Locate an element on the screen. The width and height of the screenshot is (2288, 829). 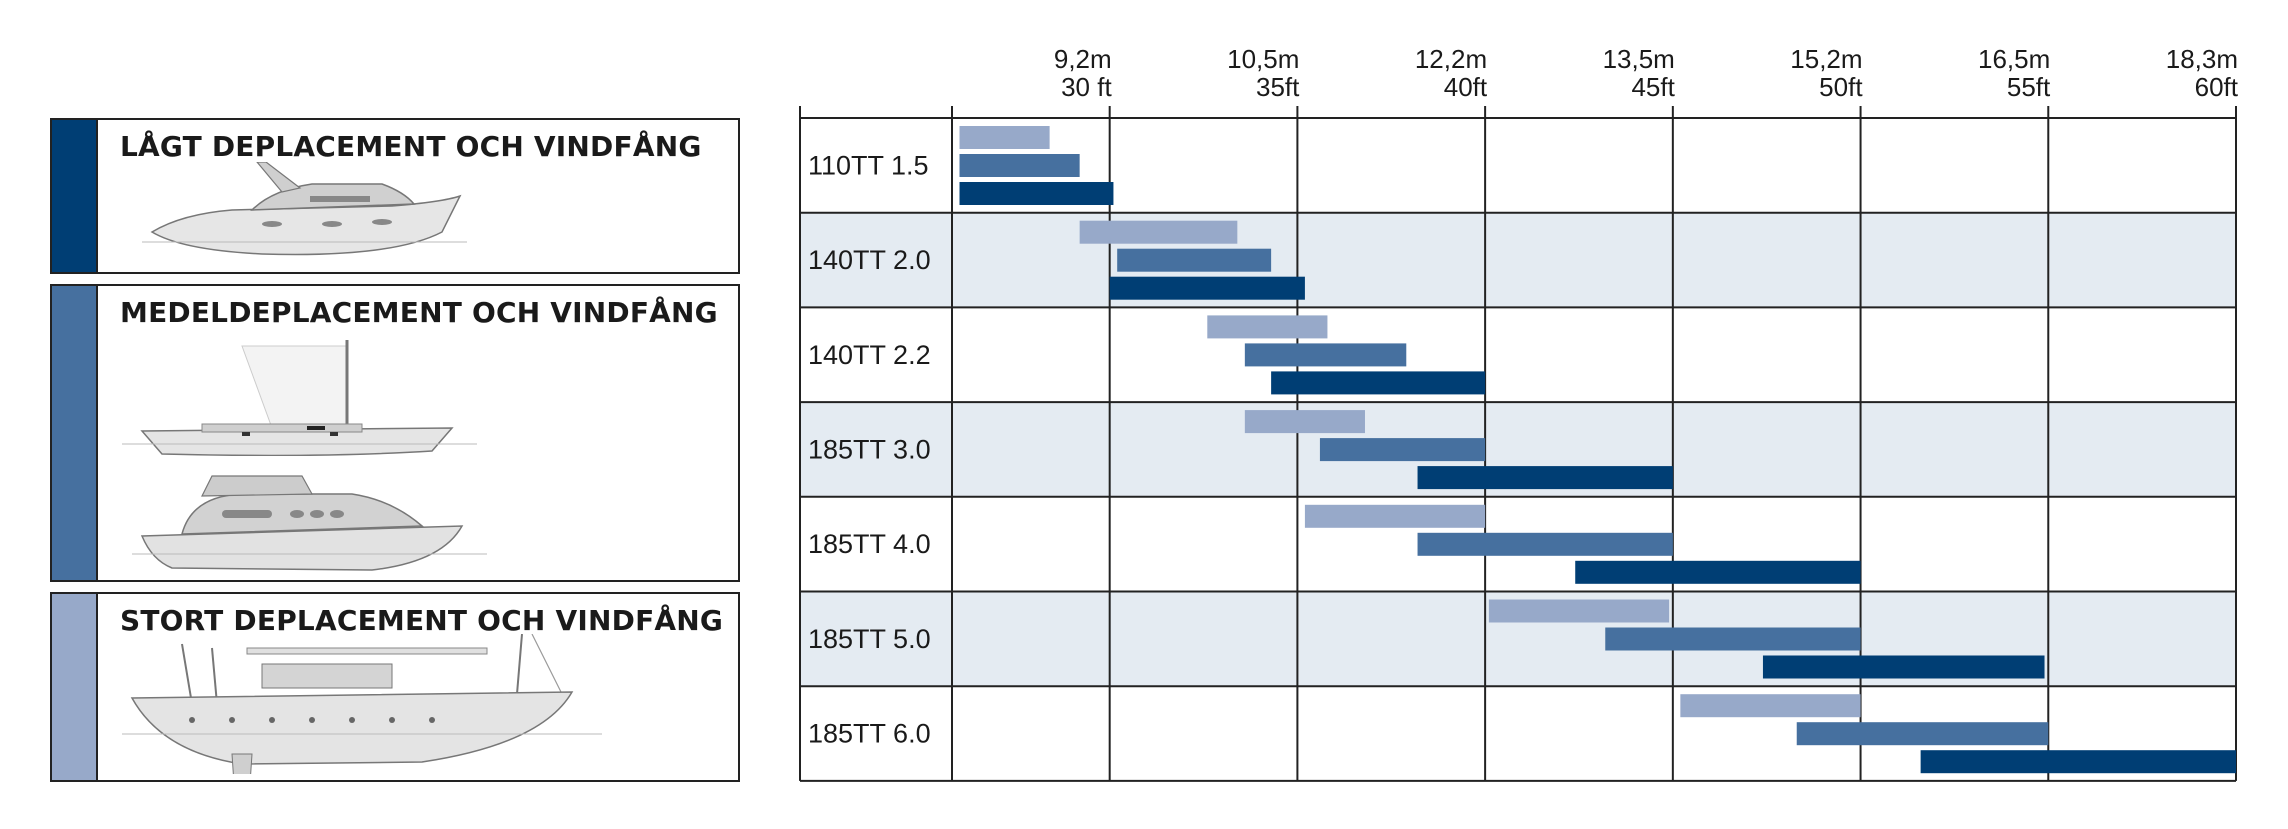
tick-label-metric: 10,5m is located at coordinates (1263, 59).